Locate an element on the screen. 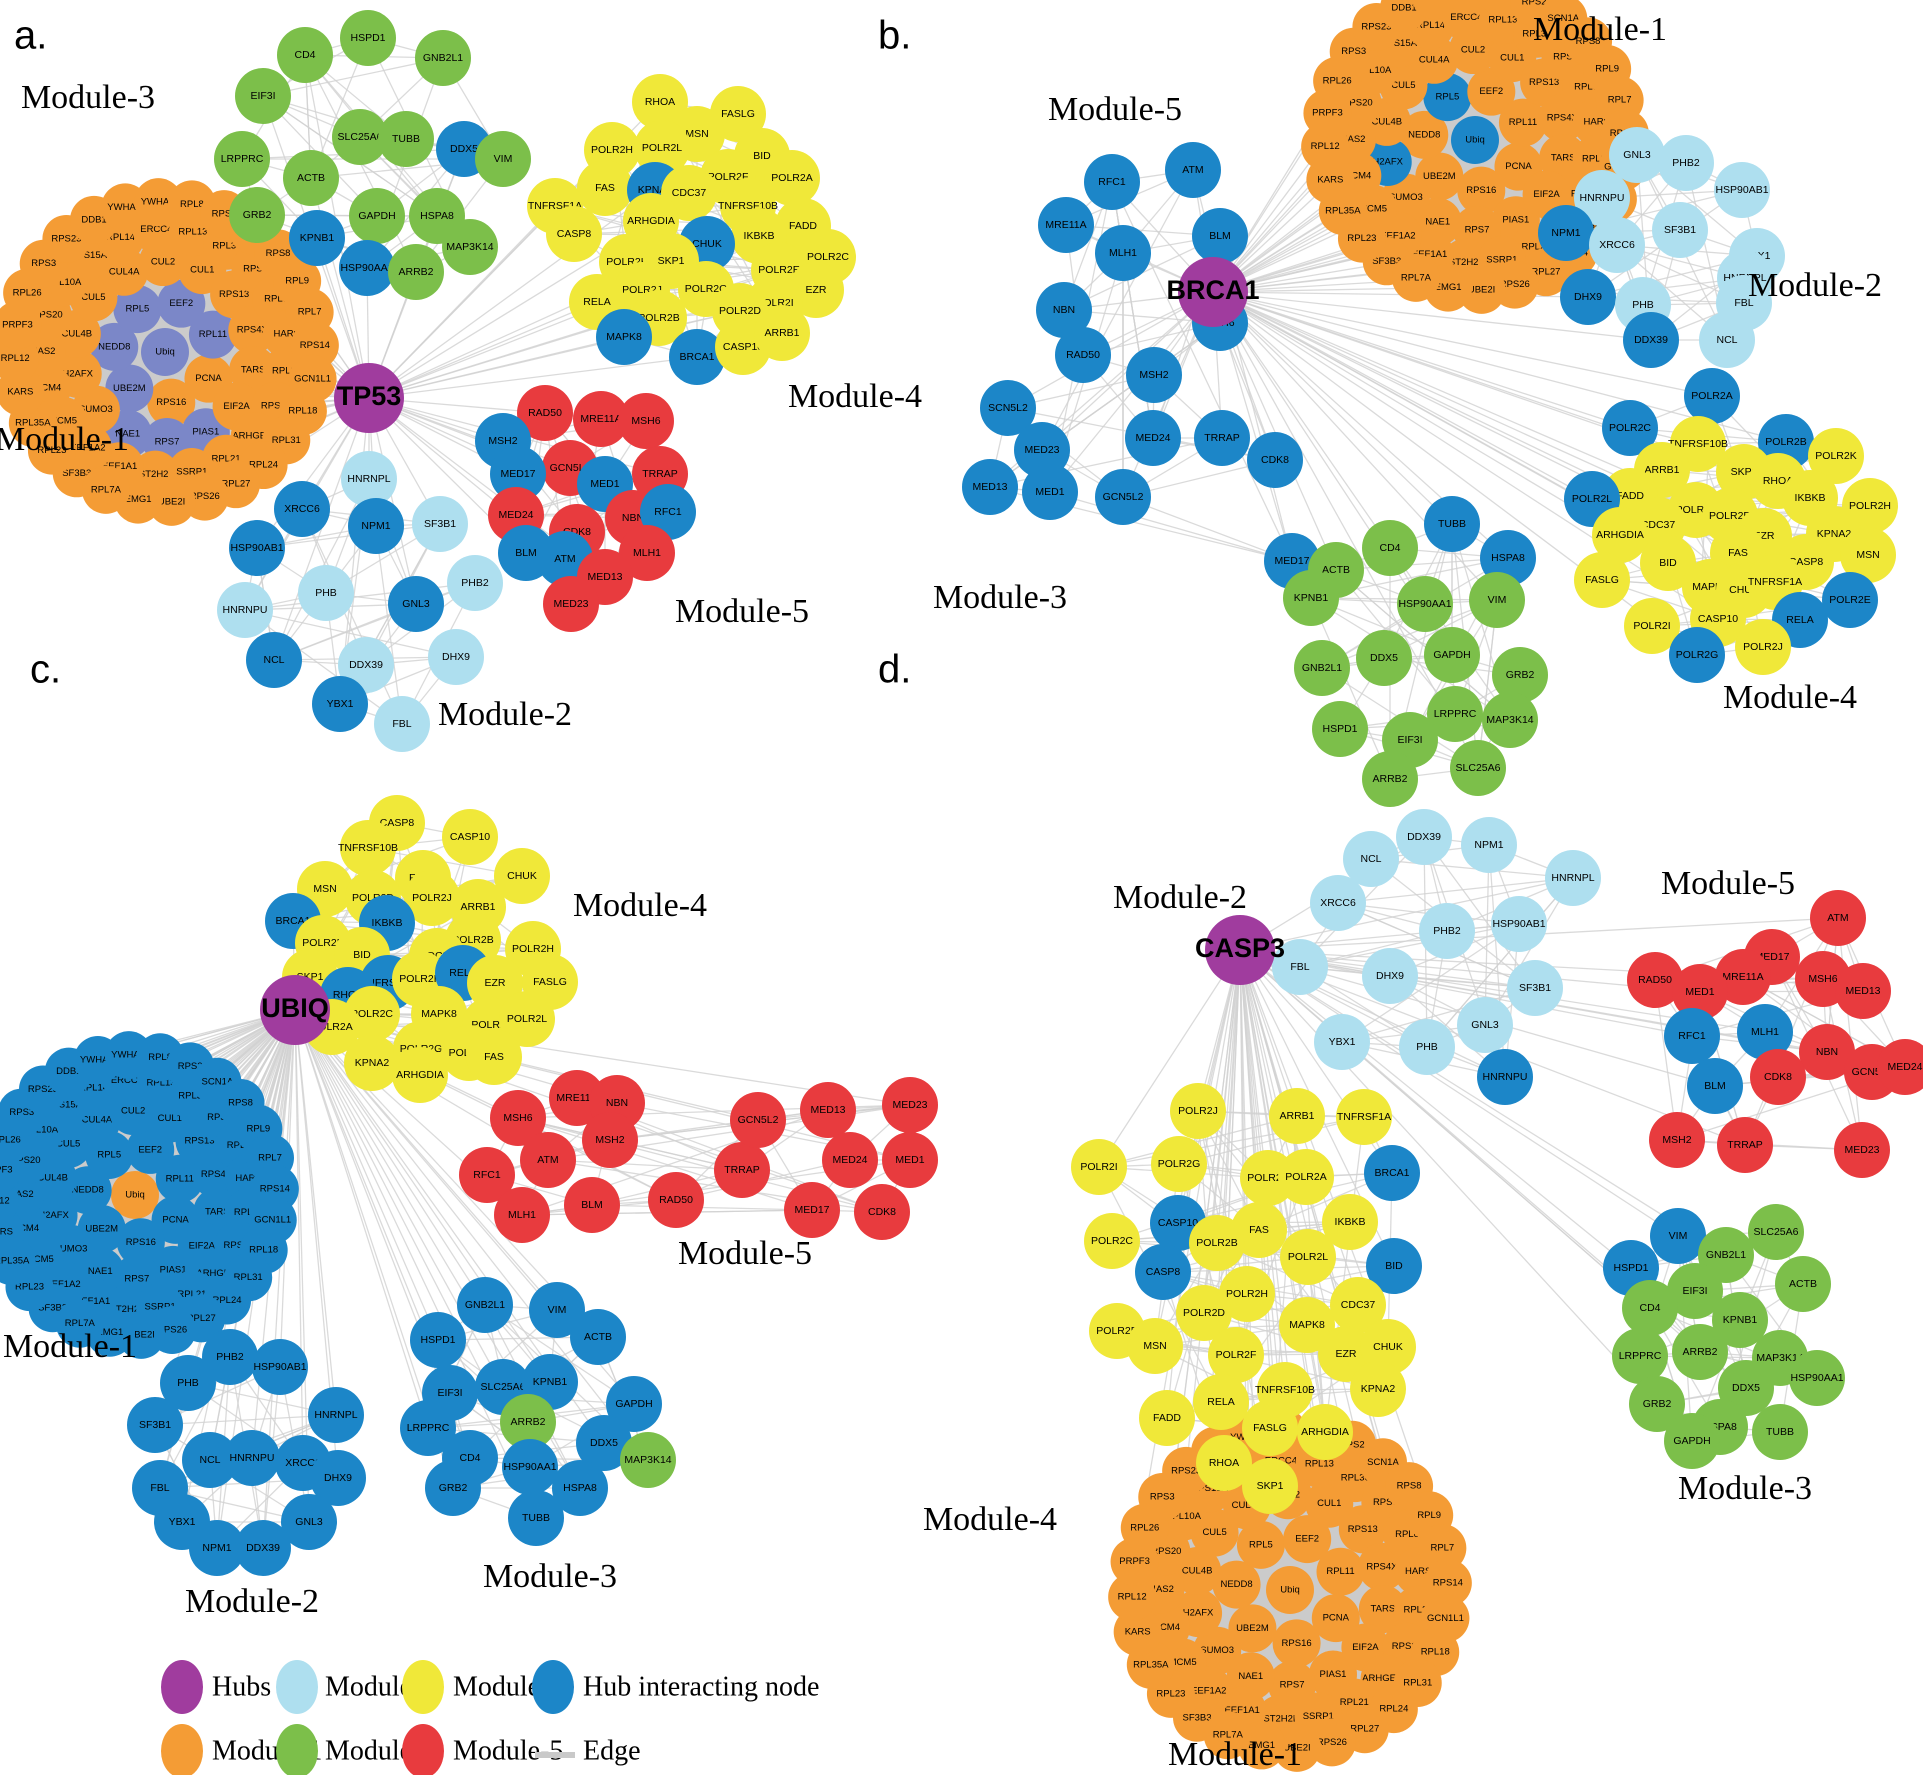 This screenshot has width=1923, height=1775. node-MED1 is located at coordinates (1700, 992).